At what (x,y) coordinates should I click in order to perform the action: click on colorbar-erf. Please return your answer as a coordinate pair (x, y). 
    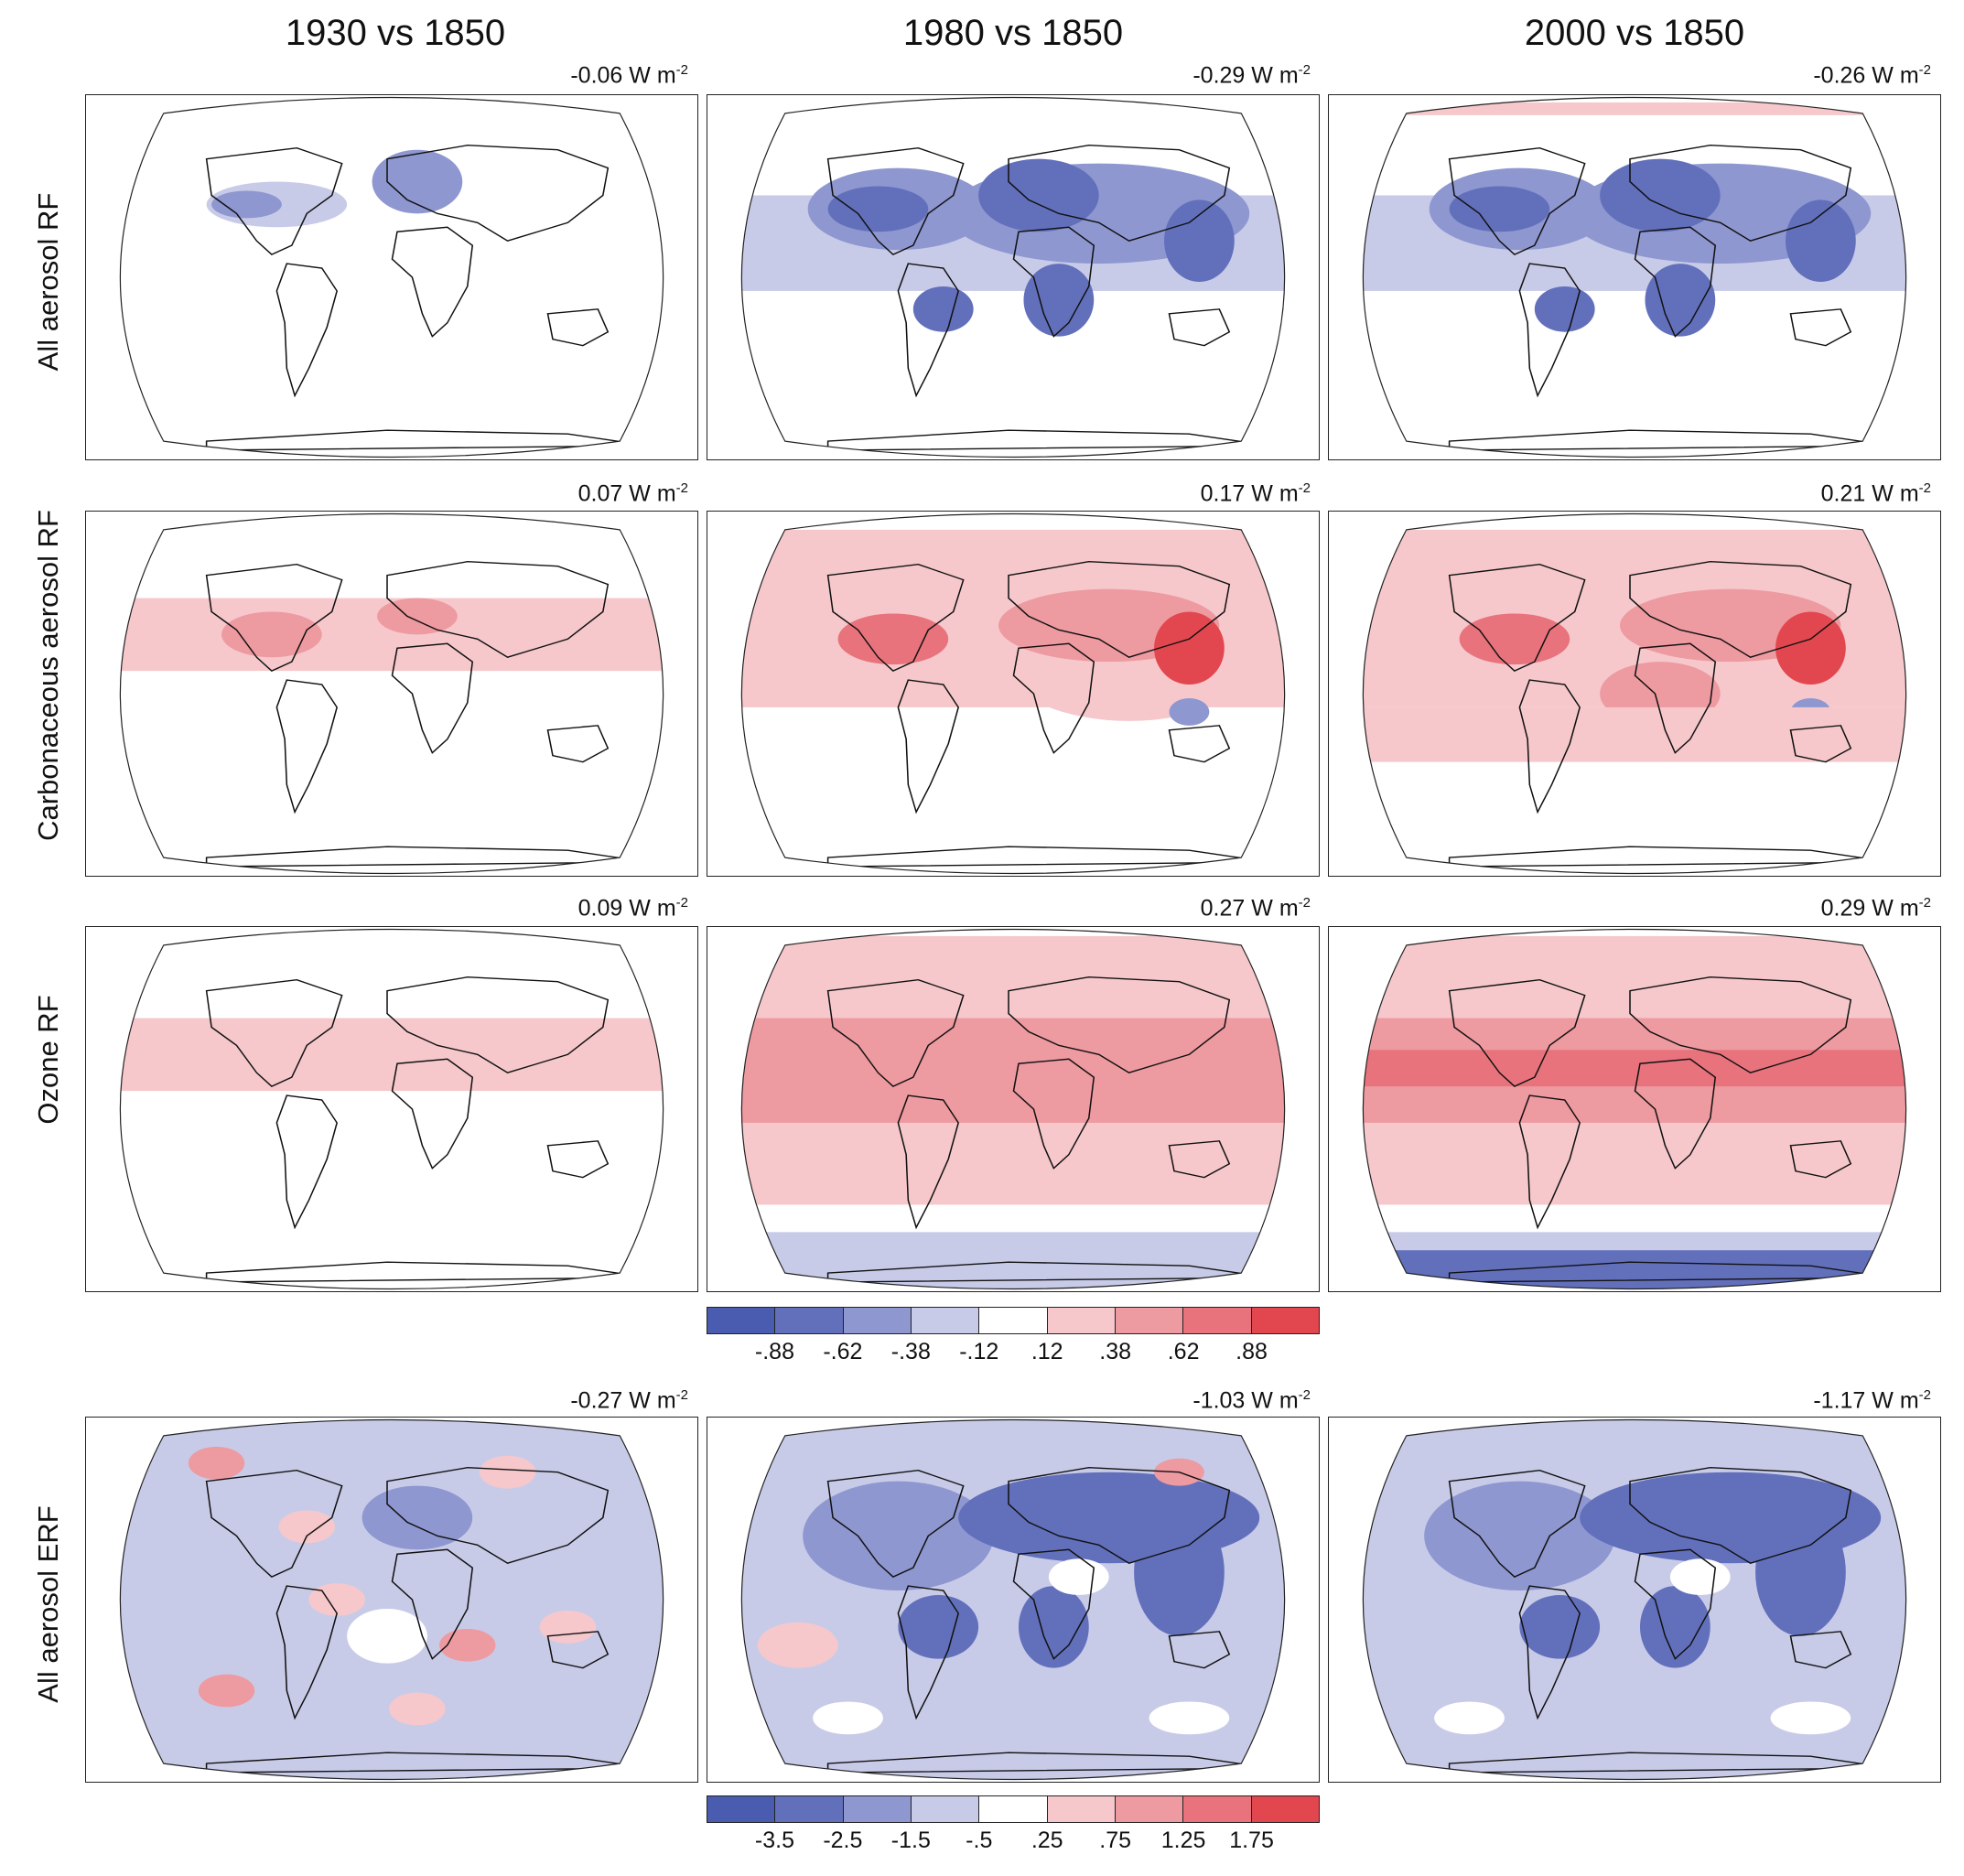
    Looking at the image, I should click on (1013, 1809).